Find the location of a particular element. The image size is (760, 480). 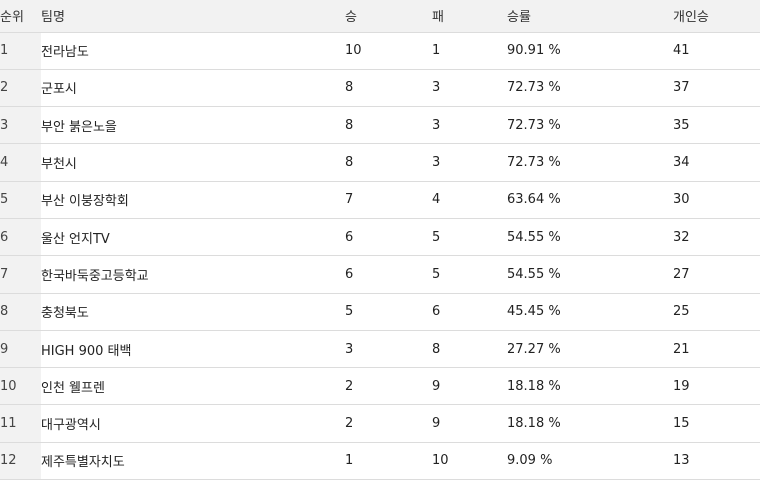

column-header-team: 팀명 is located at coordinates (193, 16).